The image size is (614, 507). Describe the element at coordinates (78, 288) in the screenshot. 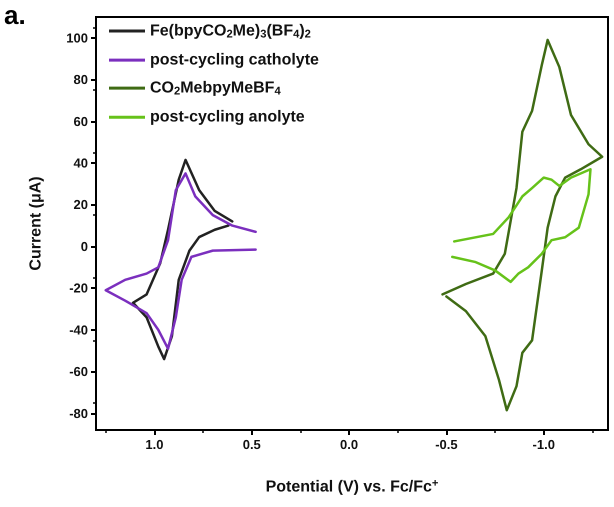

I see `y-tick-label: -20` at that location.